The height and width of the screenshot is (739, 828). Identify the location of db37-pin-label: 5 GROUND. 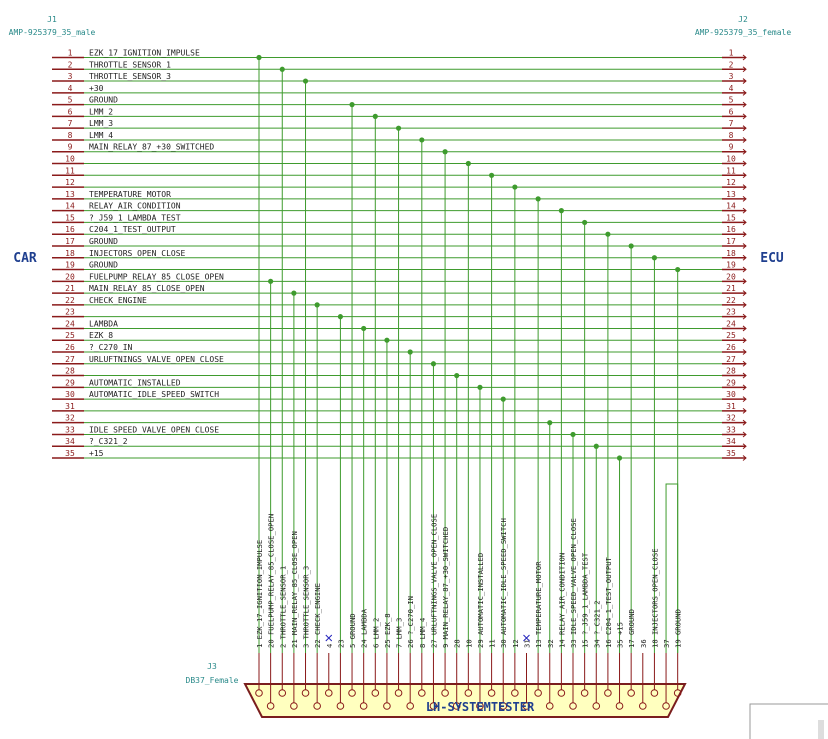
(352, 630).